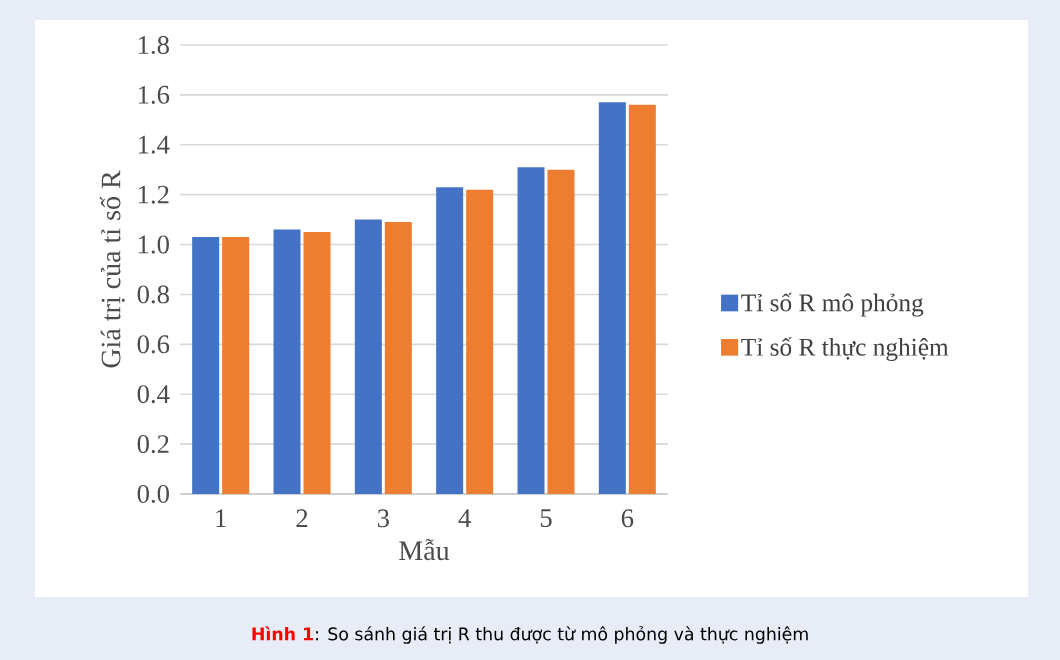 This screenshot has width=1060, height=660. What do you see at coordinates (627, 518) in the screenshot?
I see `x-tick-label: 6` at bounding box center [627, 518].